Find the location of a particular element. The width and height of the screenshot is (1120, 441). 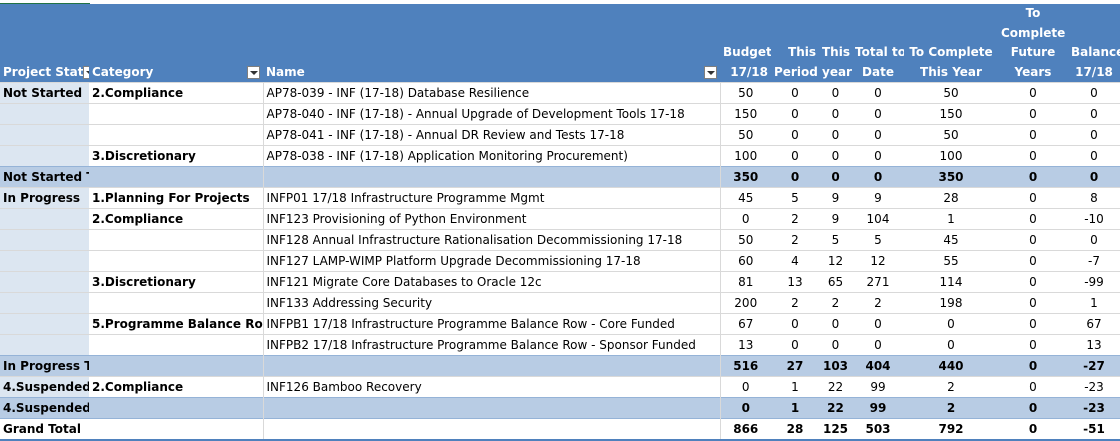

budget-cell: 150 is located at coordinates (745, 114).